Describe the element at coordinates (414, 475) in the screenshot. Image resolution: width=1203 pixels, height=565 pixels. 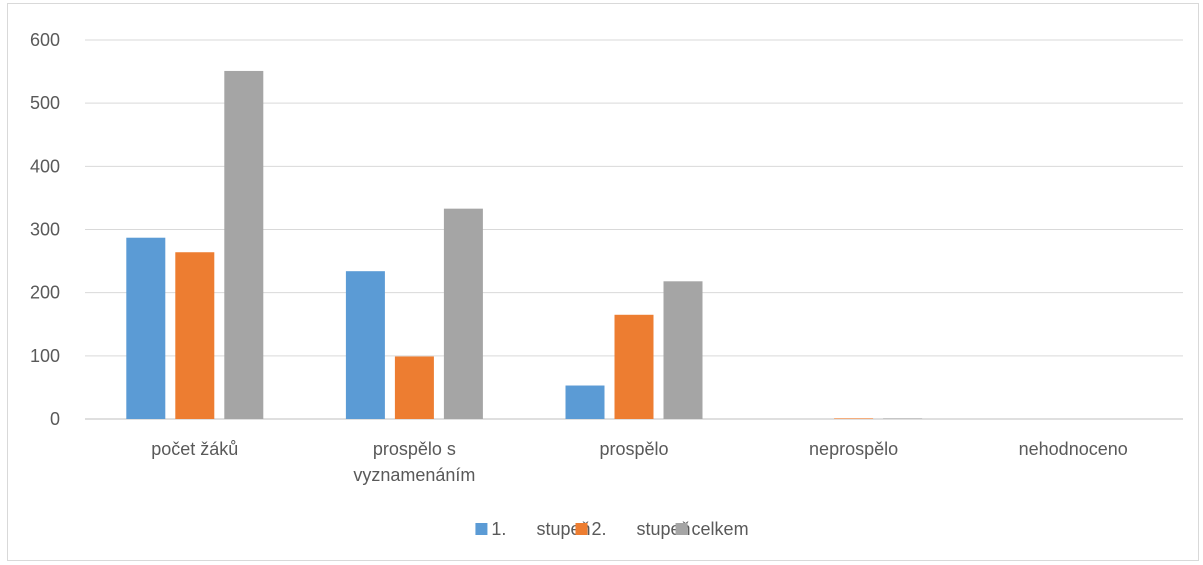
I see `category-label-line: vyznamenáním` at that location.